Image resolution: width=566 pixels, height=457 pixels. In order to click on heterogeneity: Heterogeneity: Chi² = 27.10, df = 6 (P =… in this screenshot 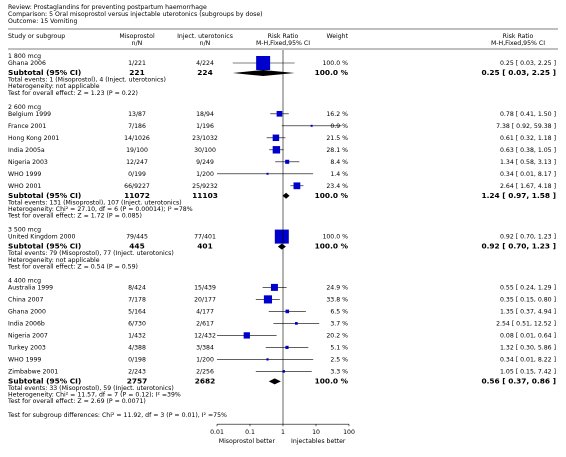, I will do `click(100, 209)`.